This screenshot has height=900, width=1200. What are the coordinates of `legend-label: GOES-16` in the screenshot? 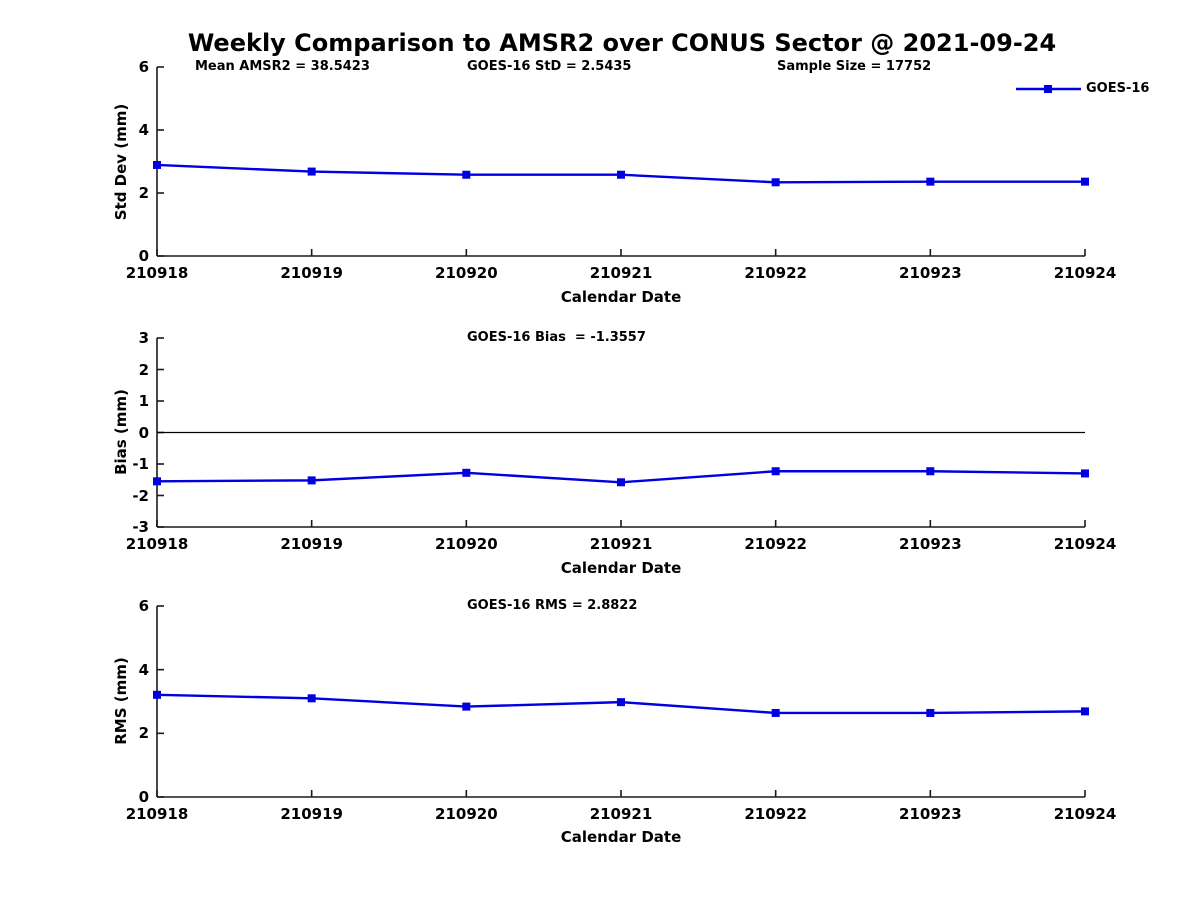 It's located at (1118, 88).